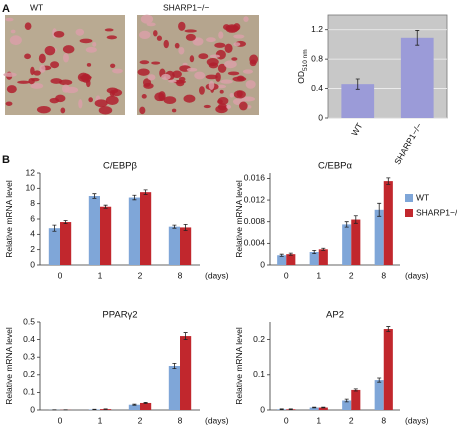 Image resolution: width=457 pixels, height=432 pixels. I want to click on y-axis-label-subscript: 510 nm, so click(305, 60).